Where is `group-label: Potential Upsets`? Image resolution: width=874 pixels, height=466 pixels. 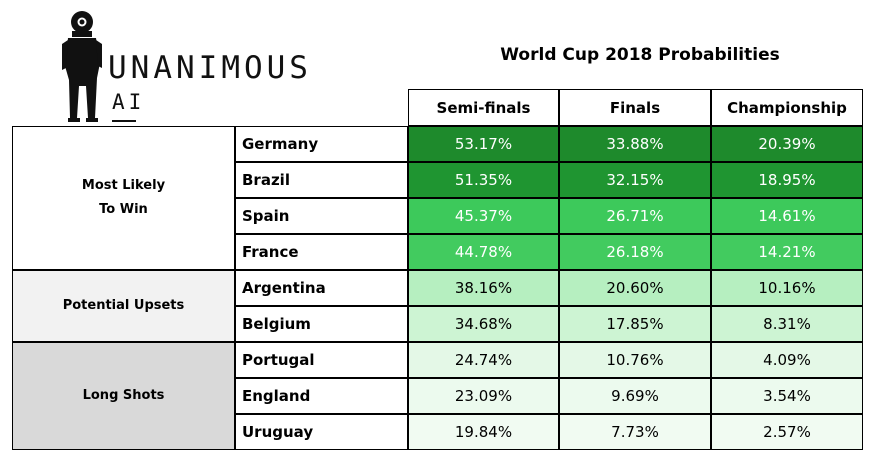 group-label: Potential Upsets is located at coordinates (123, 306).